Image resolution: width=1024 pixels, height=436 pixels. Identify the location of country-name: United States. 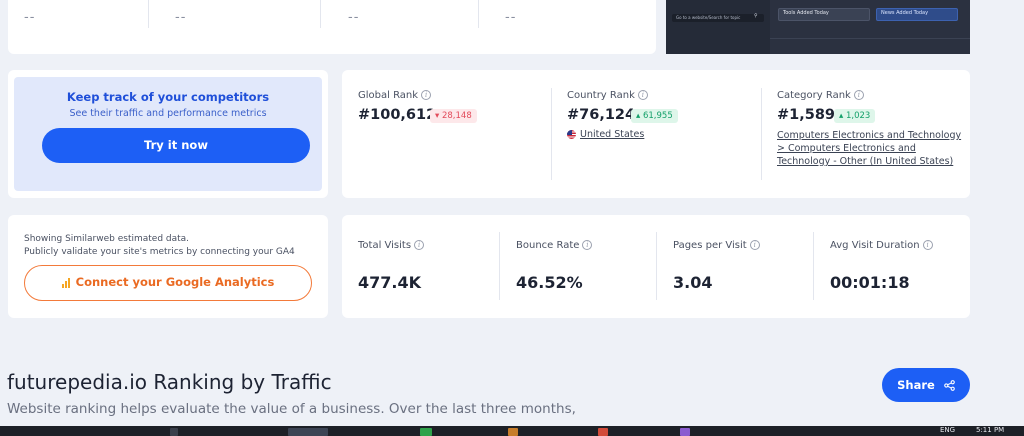
(612, 134).